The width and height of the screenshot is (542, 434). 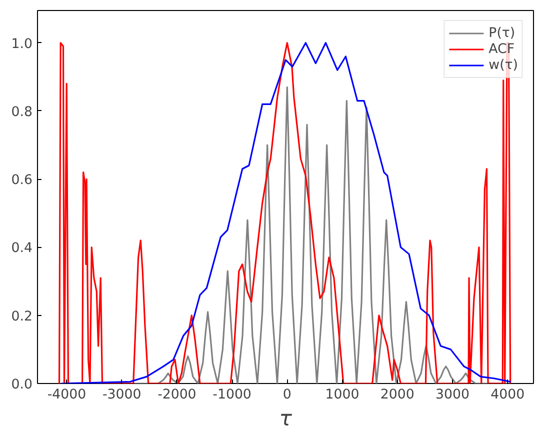 I want to click on y-tick-label: 0.8, so click(x=22, y=112).